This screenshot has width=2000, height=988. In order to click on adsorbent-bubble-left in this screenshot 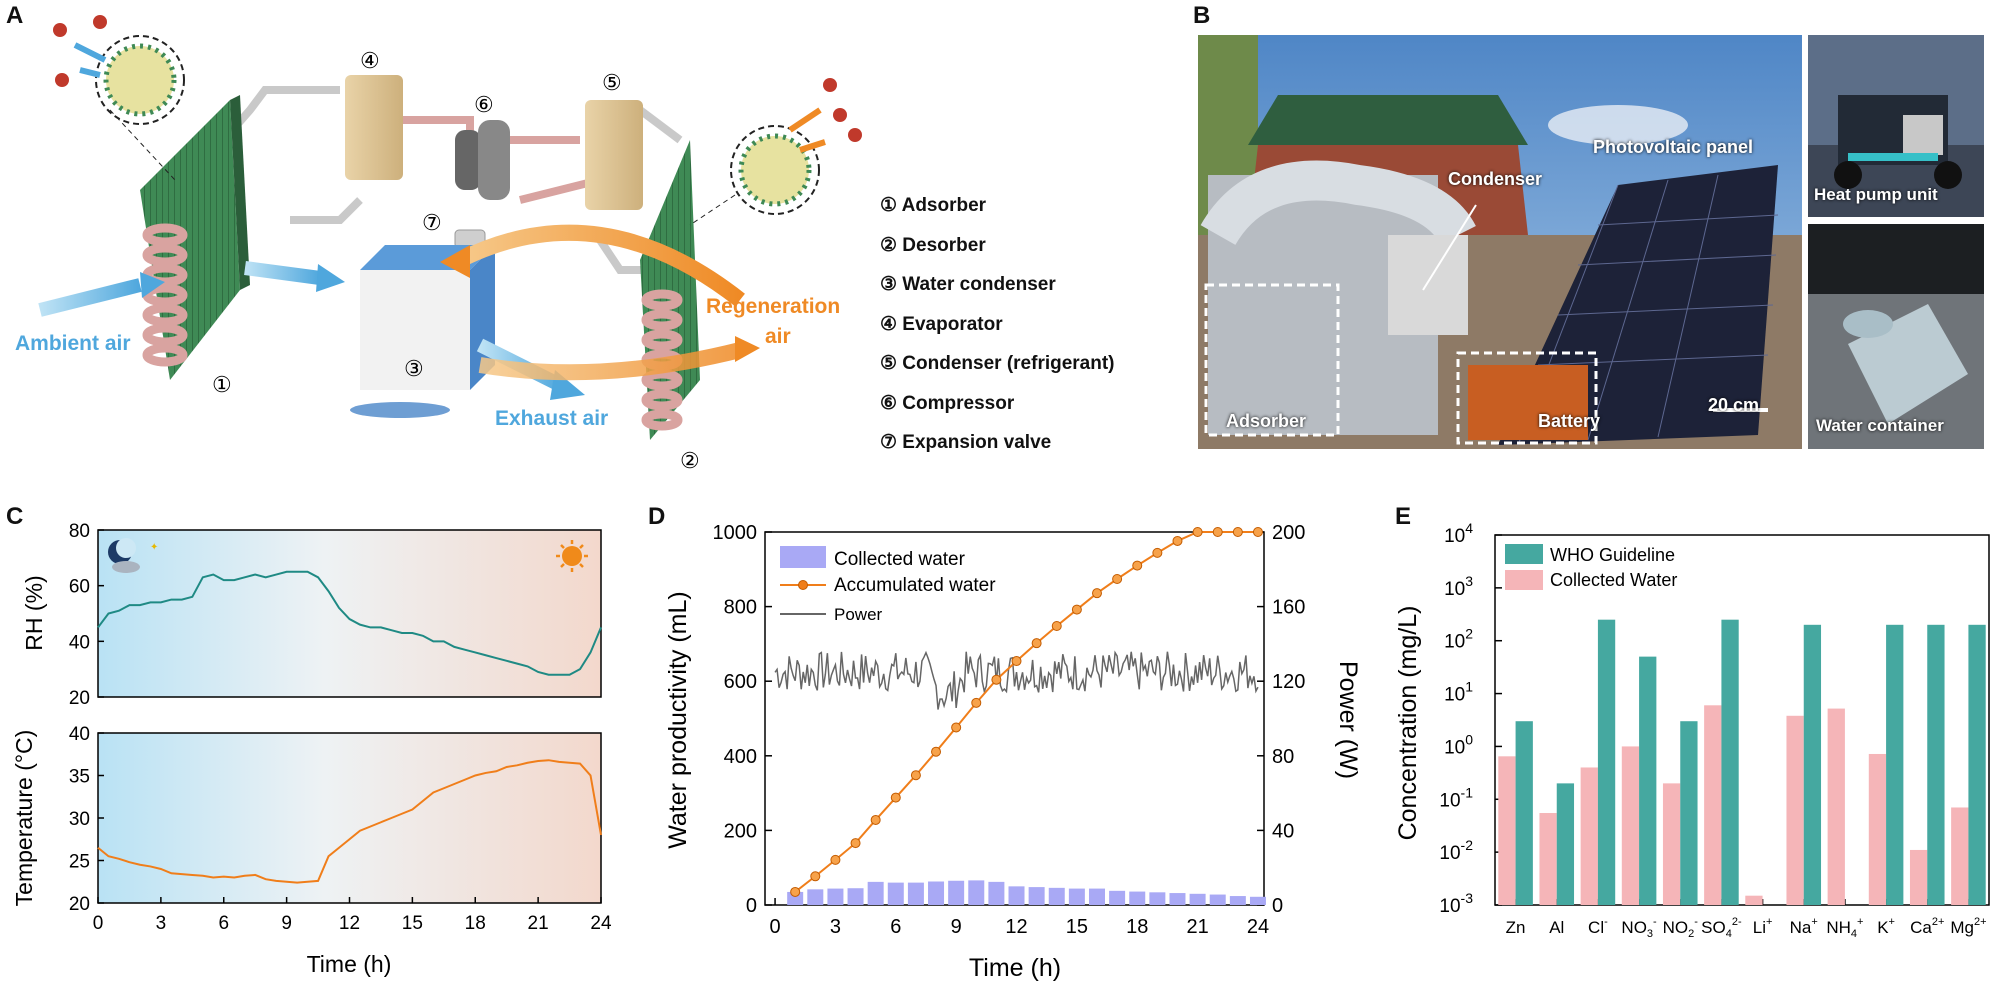, I will do `click(119, 98)`.